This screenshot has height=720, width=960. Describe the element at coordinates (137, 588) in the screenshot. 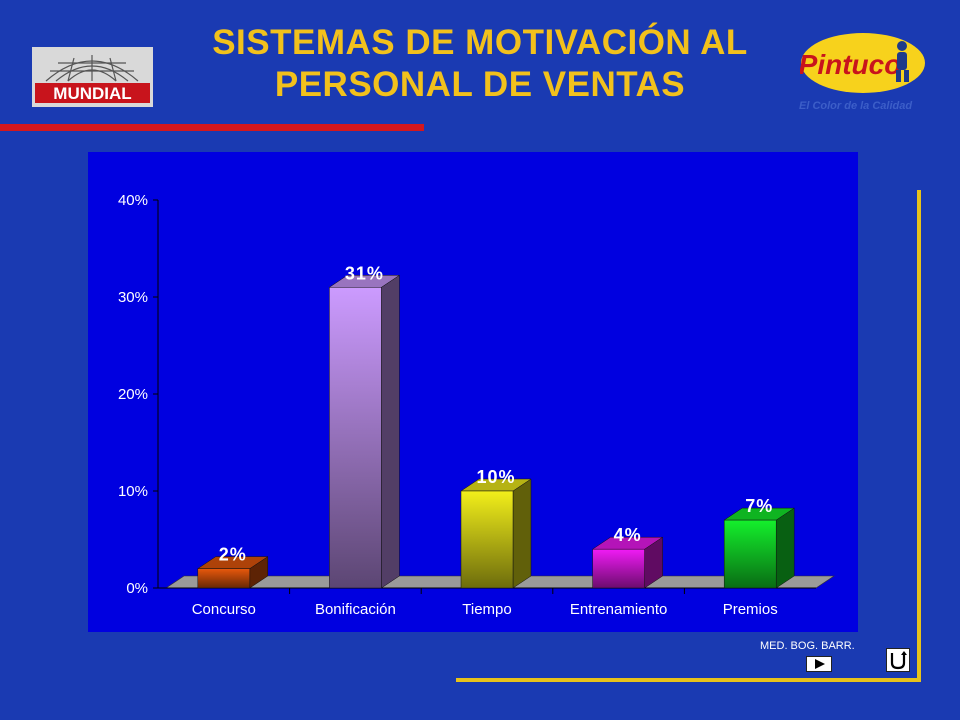

I see `y-tick-label: 0%` at that location.